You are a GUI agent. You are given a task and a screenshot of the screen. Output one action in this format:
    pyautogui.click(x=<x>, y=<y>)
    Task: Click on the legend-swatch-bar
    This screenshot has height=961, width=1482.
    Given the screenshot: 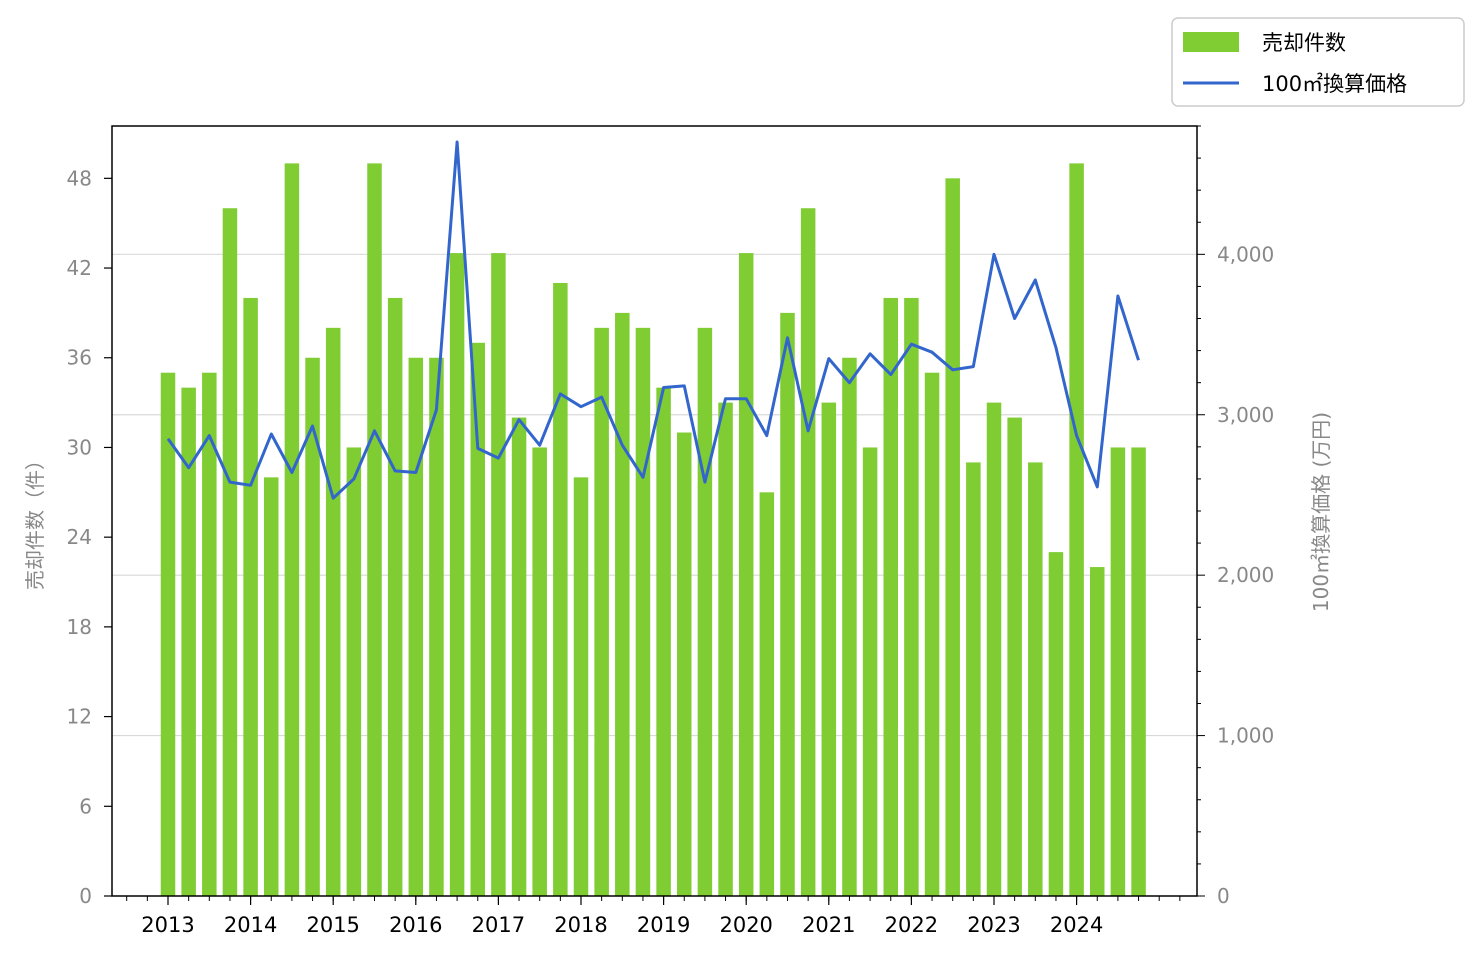 What is the action you would take?
    pyautogui.click(x=1211, y=42)
    